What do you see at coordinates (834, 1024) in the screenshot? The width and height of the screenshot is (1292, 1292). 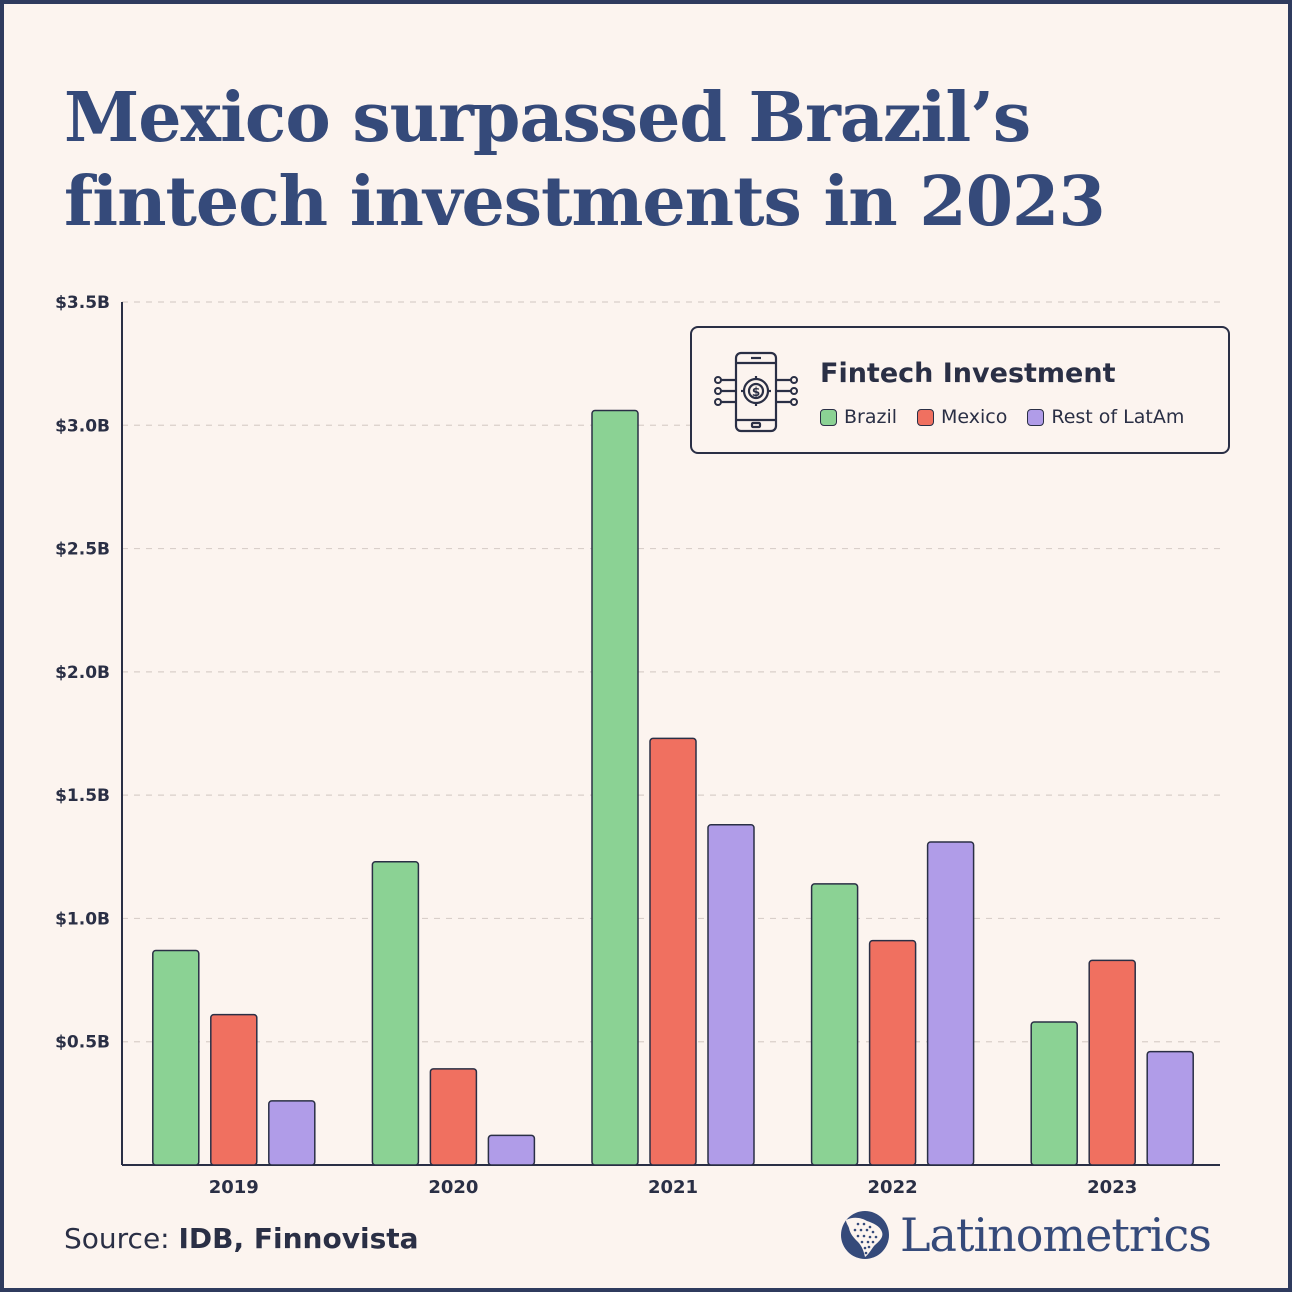 I see `bar-brazil-2022` at bounding box center [834, 1024].